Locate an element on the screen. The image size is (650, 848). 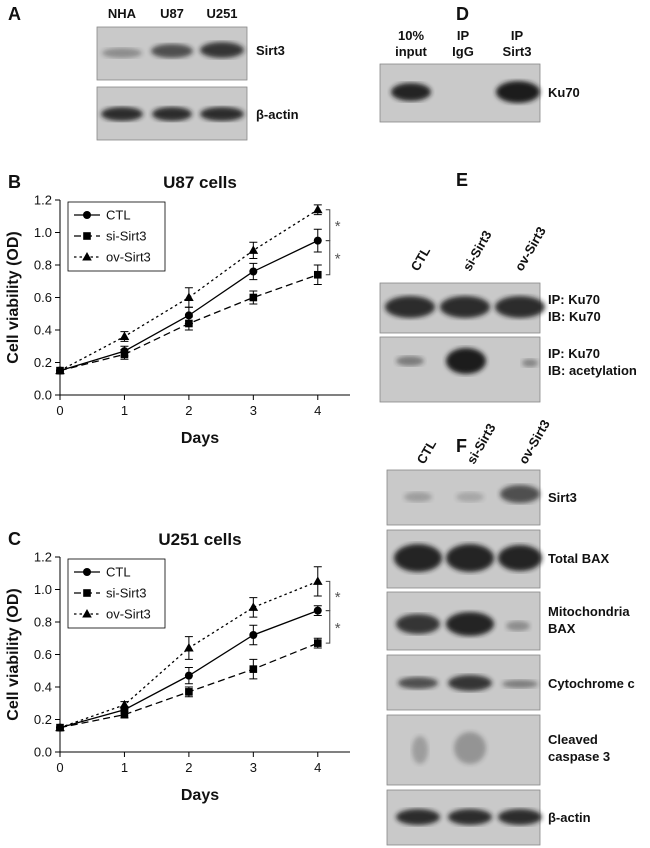
x-tick-label: 3 is located at coordinates (253, 767).